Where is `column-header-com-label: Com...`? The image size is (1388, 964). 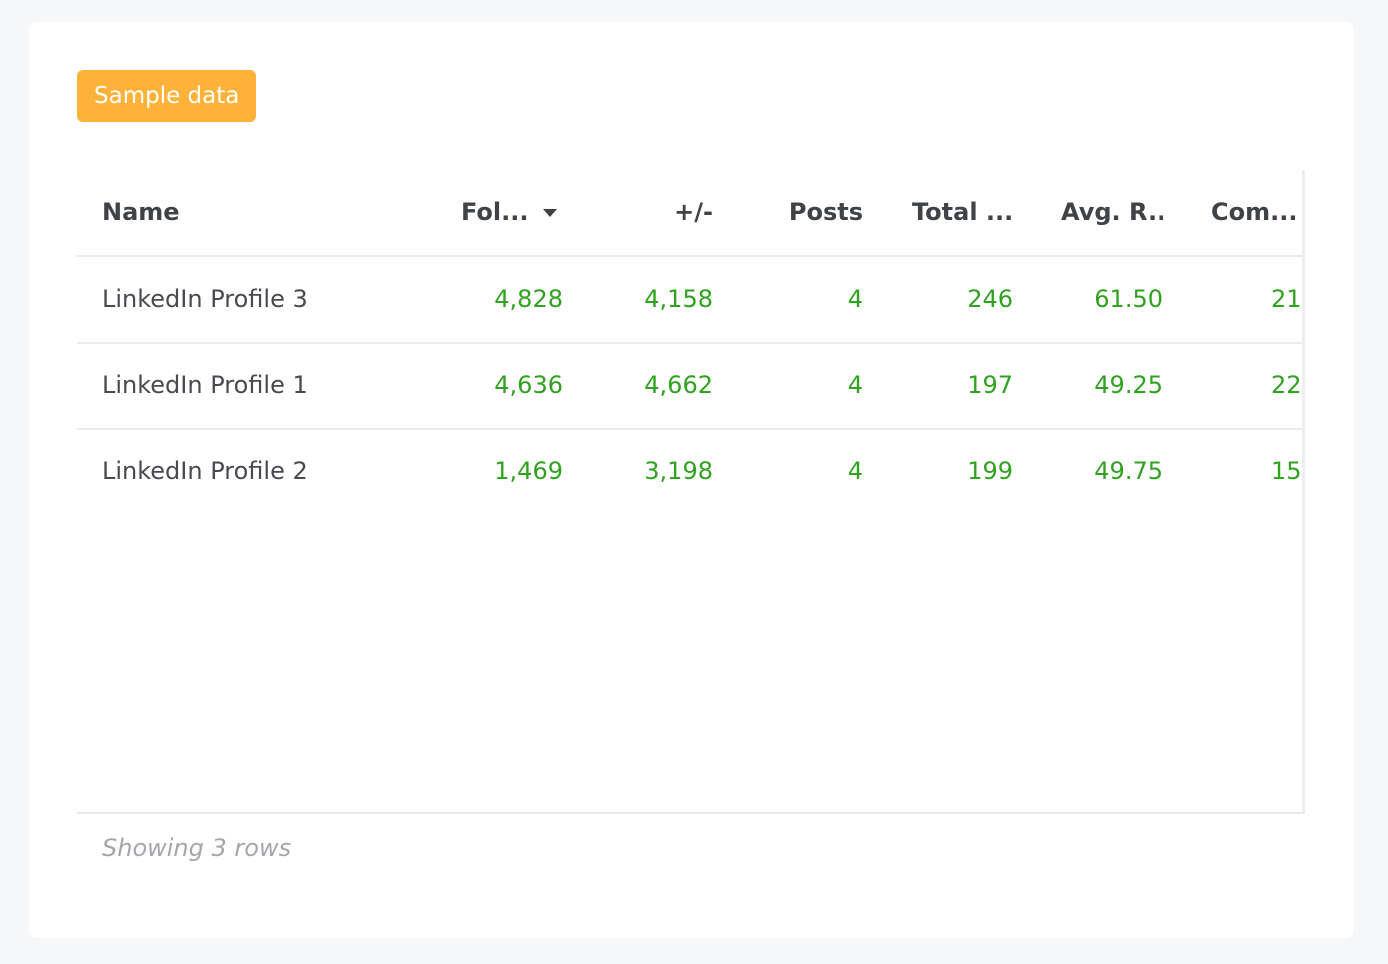
column-header-com-label: Com... is located at coordinates (1254, 212).